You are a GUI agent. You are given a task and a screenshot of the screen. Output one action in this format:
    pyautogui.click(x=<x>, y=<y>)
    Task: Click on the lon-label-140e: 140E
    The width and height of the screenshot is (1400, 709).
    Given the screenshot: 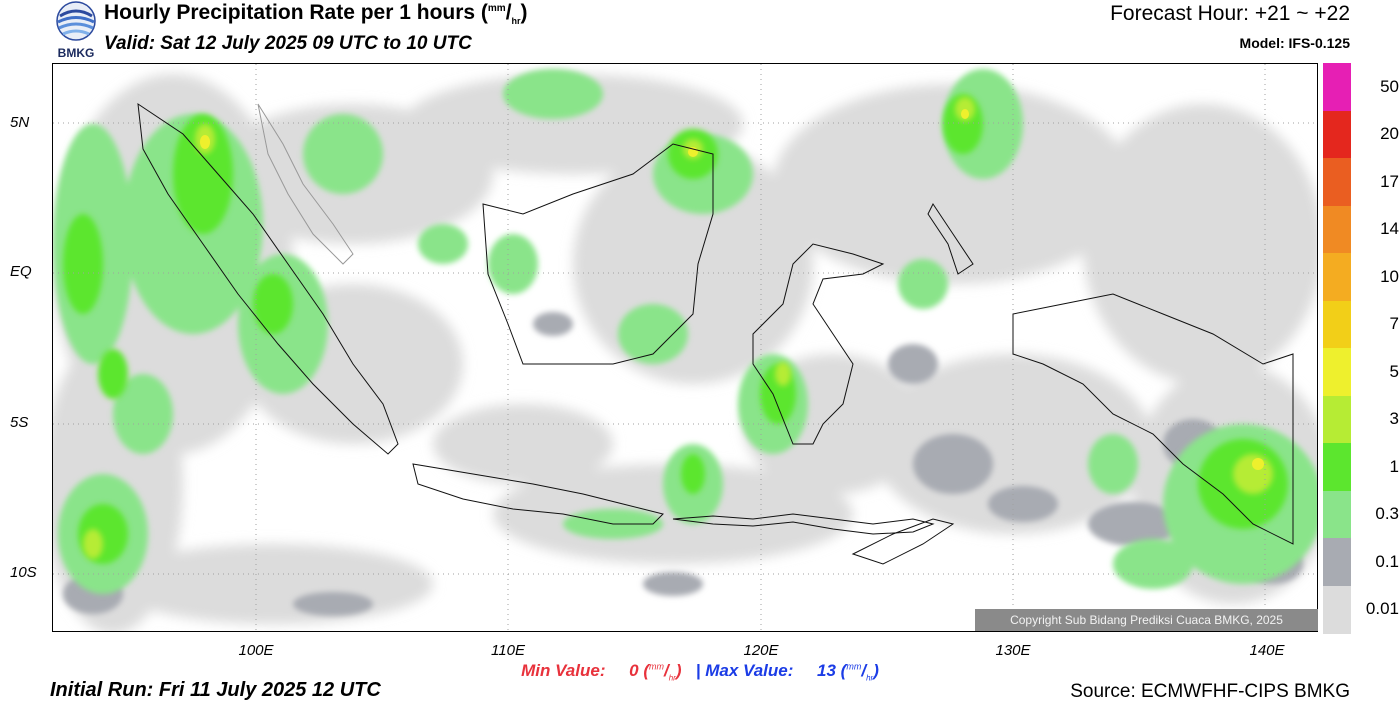 What is the action you would take?
    pyautogui.click(x=1267, y=650)
    